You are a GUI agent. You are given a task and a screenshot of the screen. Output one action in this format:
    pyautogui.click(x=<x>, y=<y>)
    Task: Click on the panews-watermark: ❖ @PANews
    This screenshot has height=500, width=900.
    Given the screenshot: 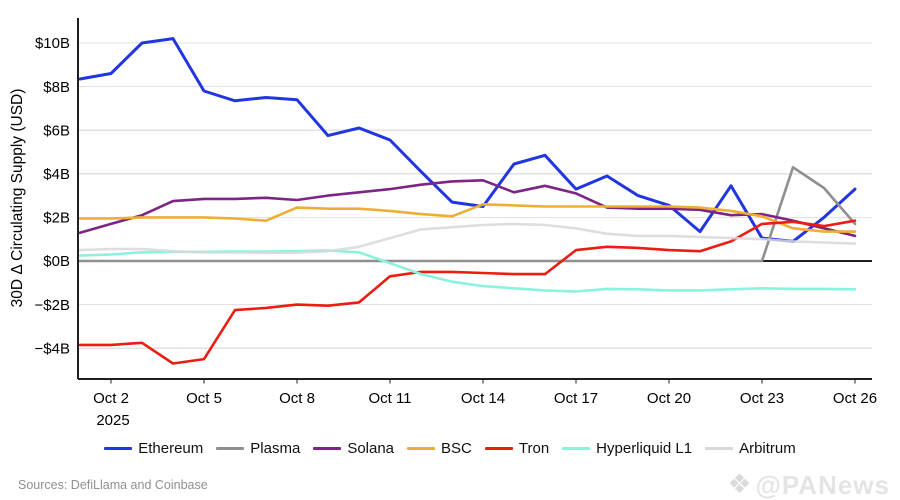 What is the action you would take?
    pyautogui.click(x=808, y=484)
    